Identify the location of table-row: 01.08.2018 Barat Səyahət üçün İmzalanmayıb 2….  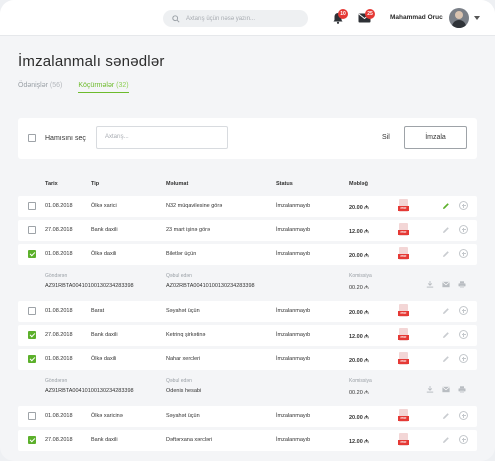
(247, 311).